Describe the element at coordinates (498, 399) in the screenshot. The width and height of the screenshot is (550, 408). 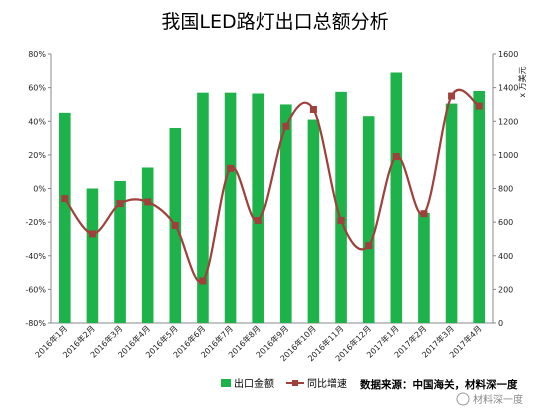
I see `watermark-text: 材料深一度` at that location.